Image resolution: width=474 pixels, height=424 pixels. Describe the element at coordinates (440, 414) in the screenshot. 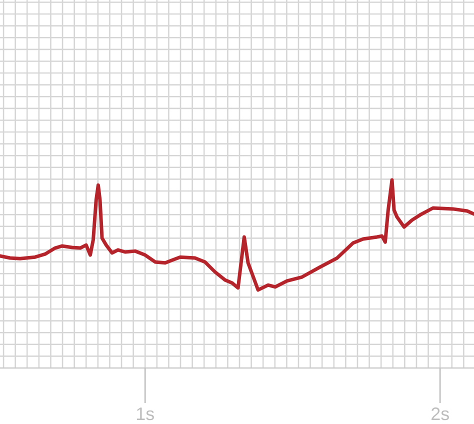

I see `x-tick-label: 2s` at that location.